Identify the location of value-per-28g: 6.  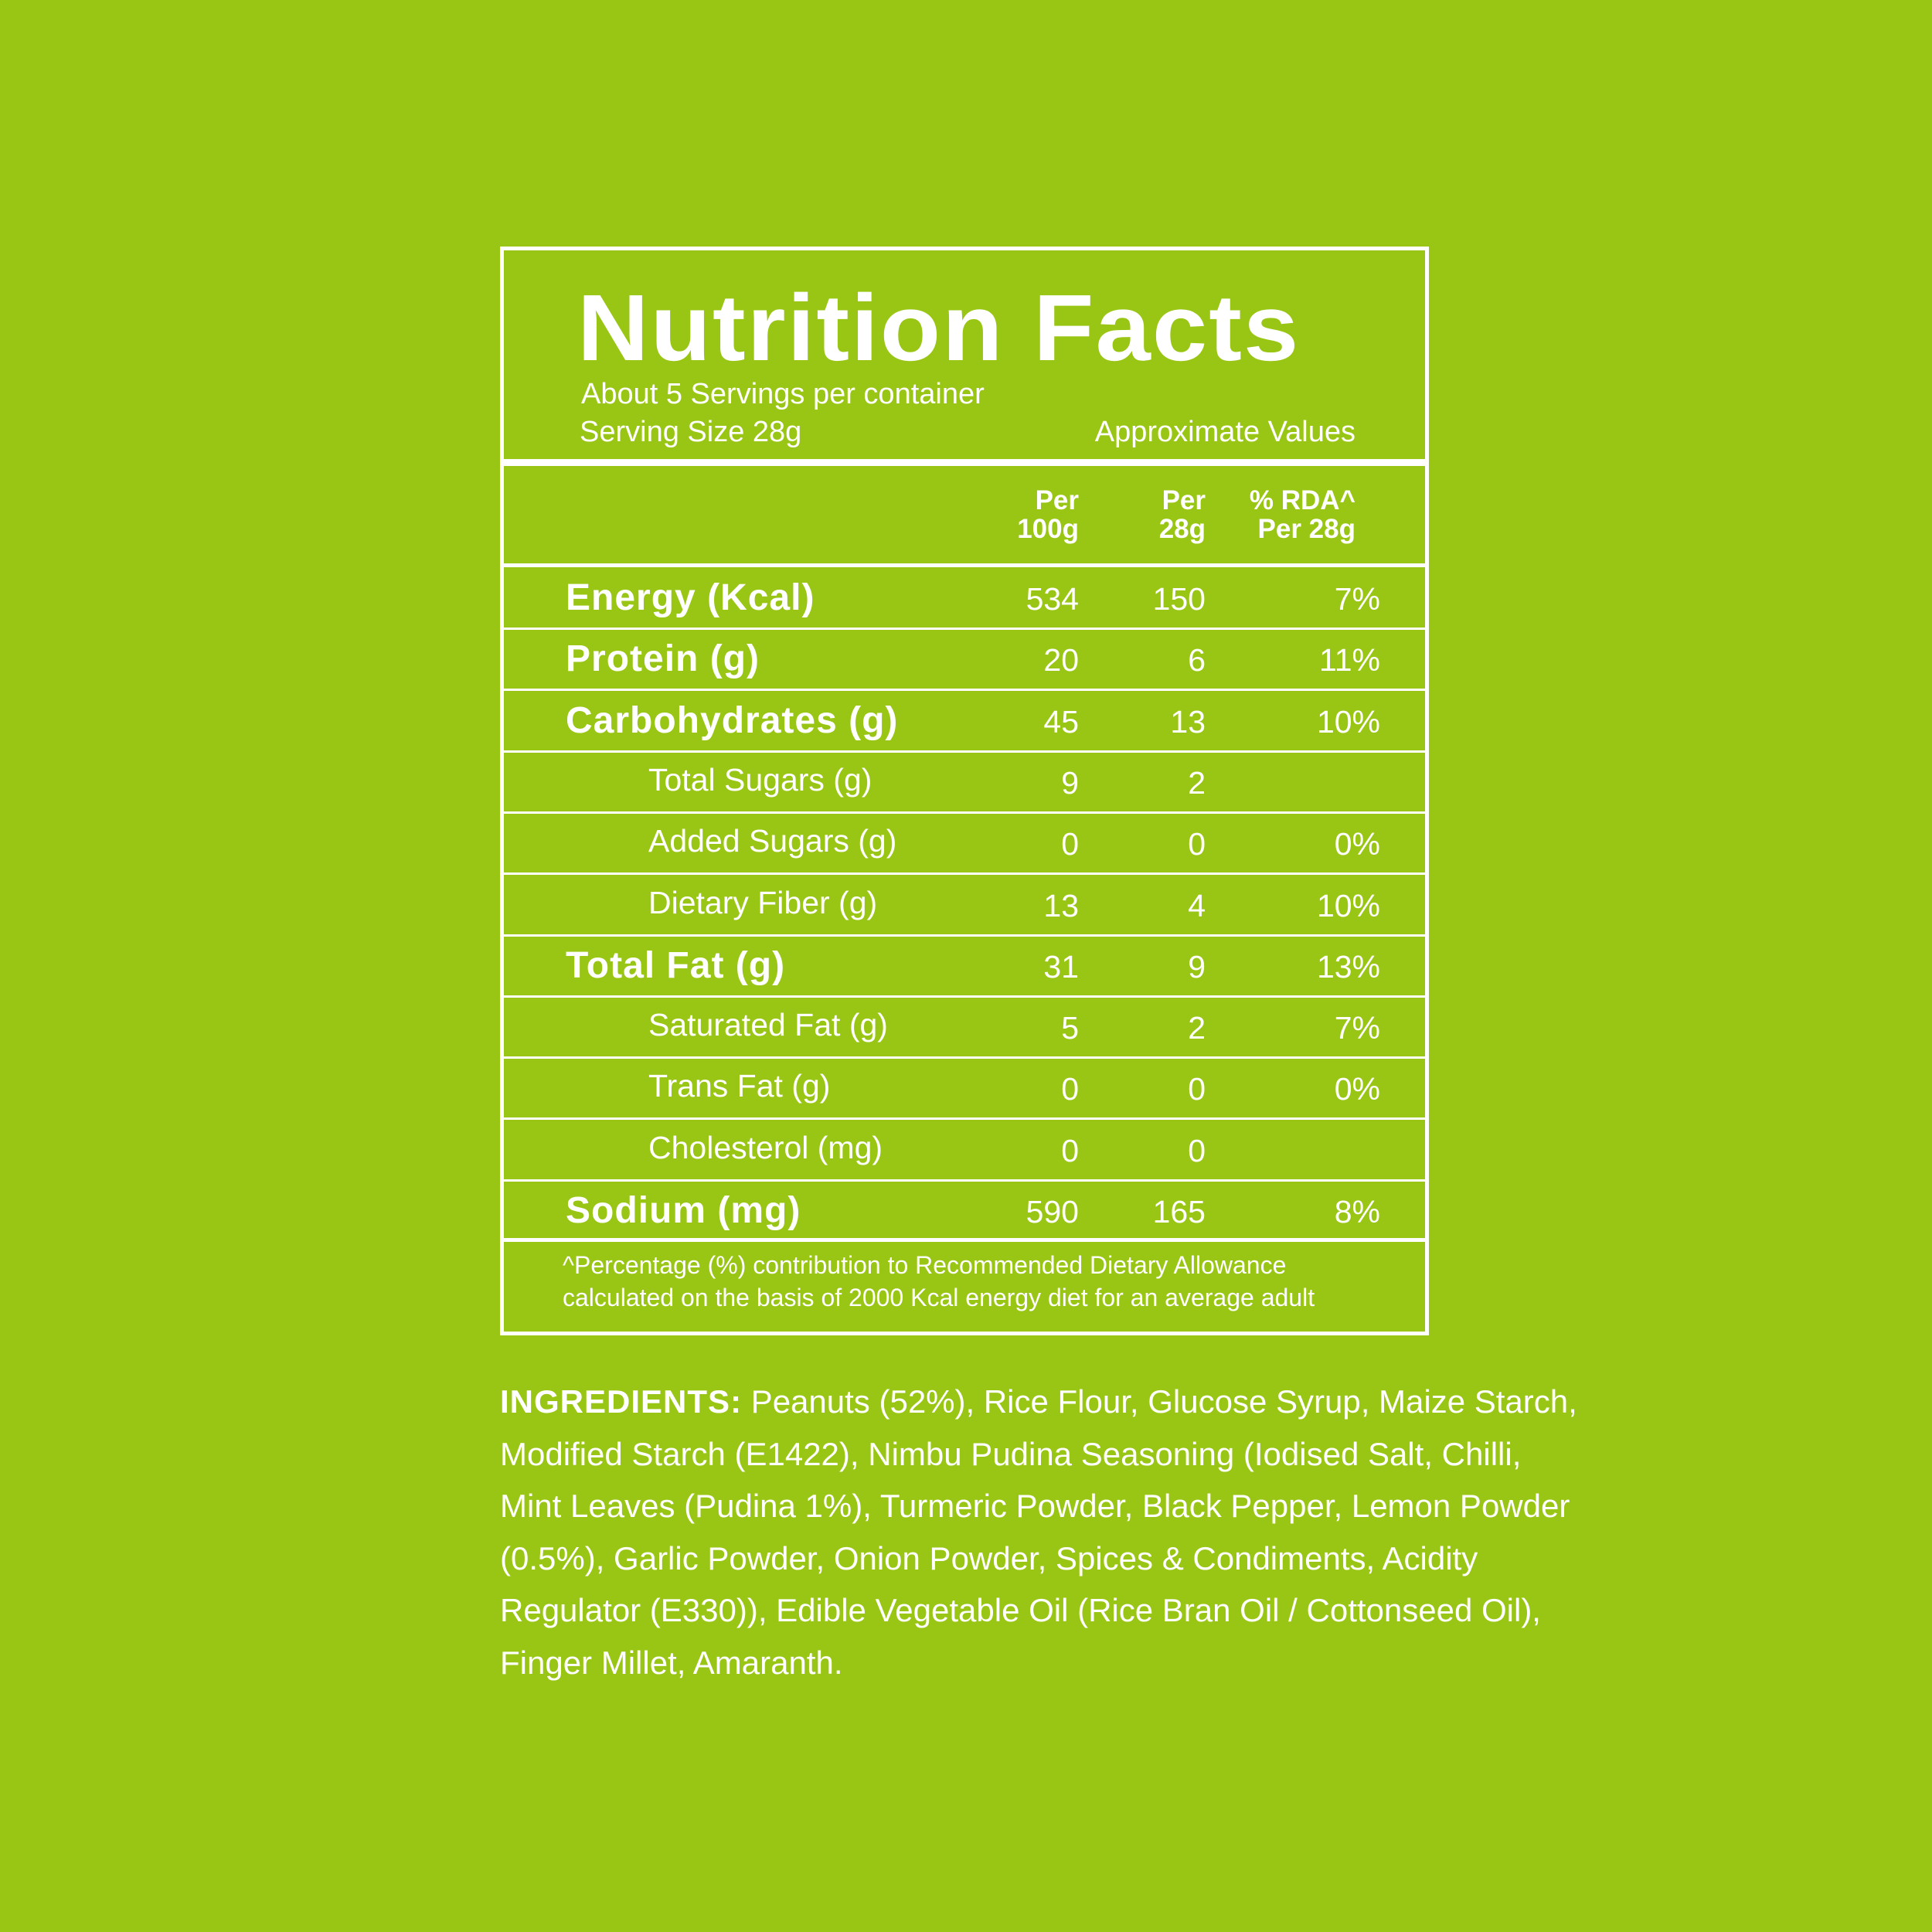
(1197, 660).